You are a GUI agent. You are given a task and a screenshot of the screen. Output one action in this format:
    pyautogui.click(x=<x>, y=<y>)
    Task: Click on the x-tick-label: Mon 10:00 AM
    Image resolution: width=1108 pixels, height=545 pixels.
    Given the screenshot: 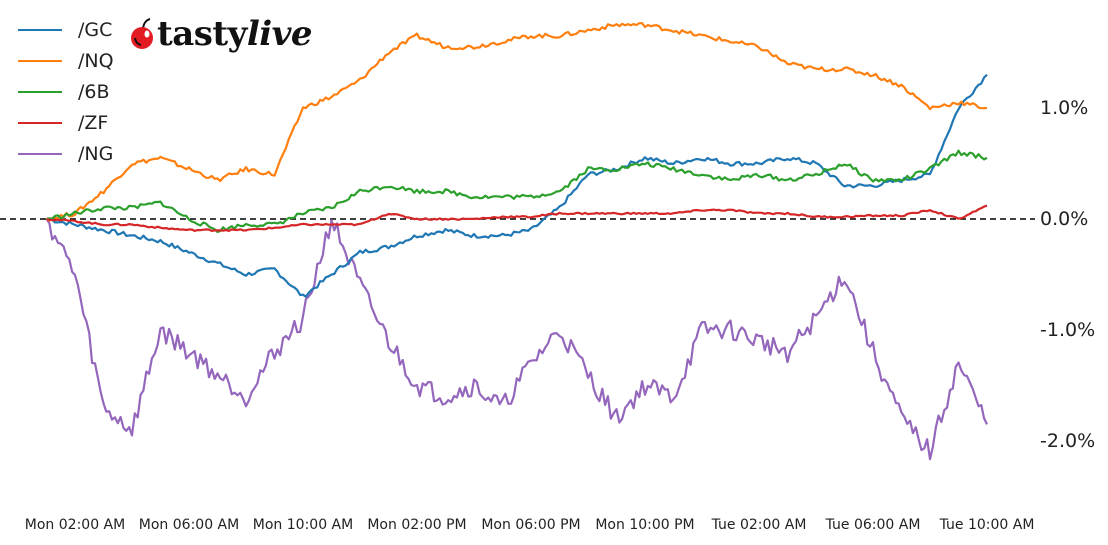 What is the action you would take?
    pyautogui.click(x=303, y=525)
    